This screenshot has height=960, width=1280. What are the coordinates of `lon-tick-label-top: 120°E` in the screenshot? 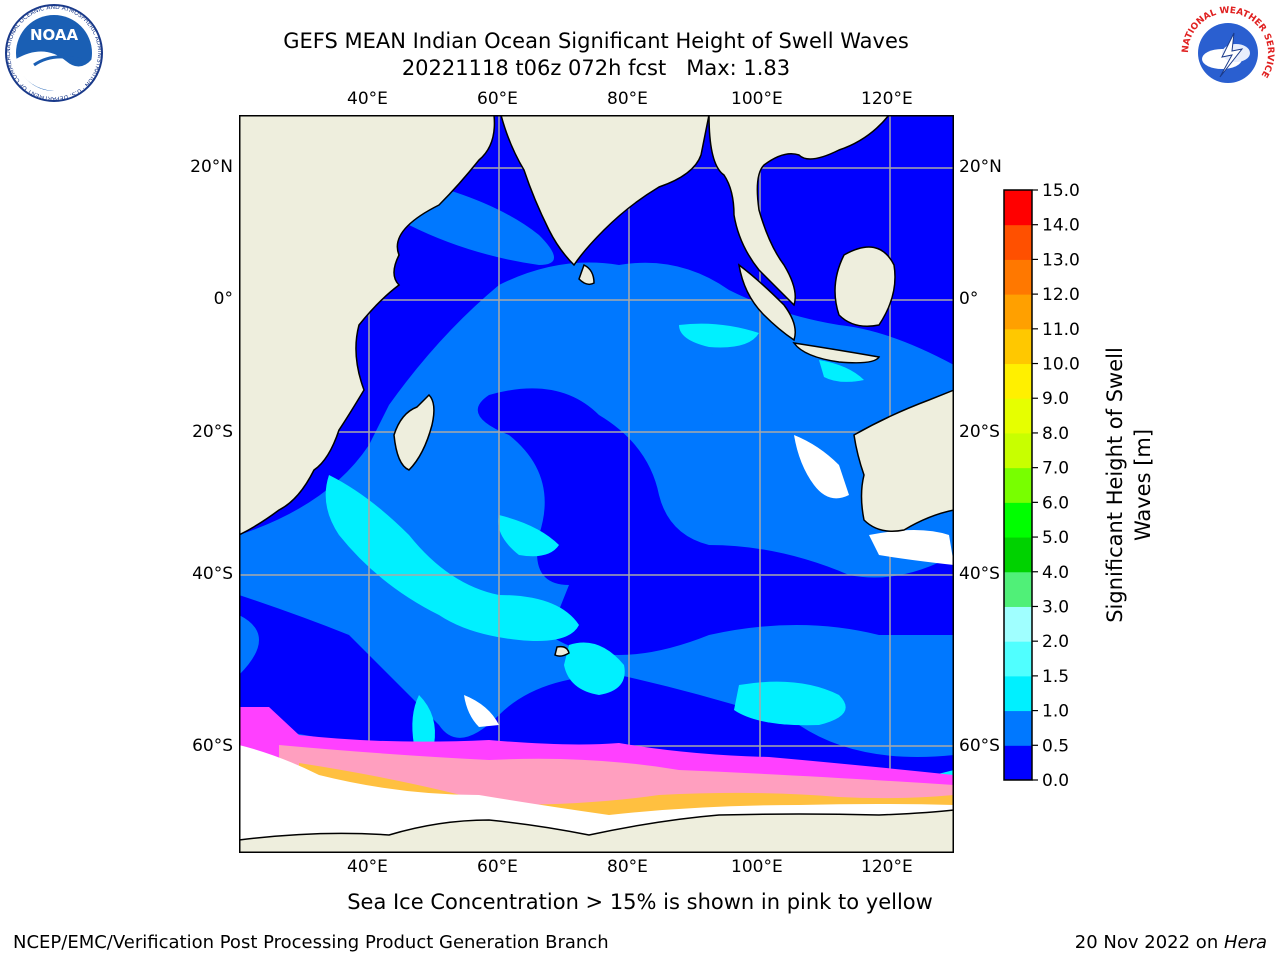 It's located at (887, 99).